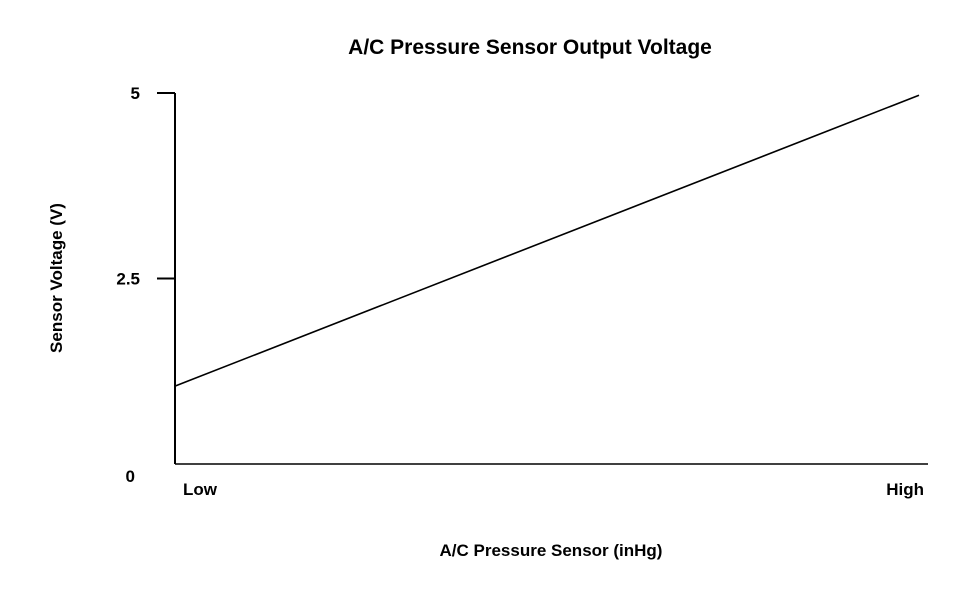 This screenshot has height=589, width=960. What do you see at coordinates (530, 47) in the screenshot?
I see `chart-title: A/C Pressure Sensor Output Voltage` at bounding box center [530, 47].